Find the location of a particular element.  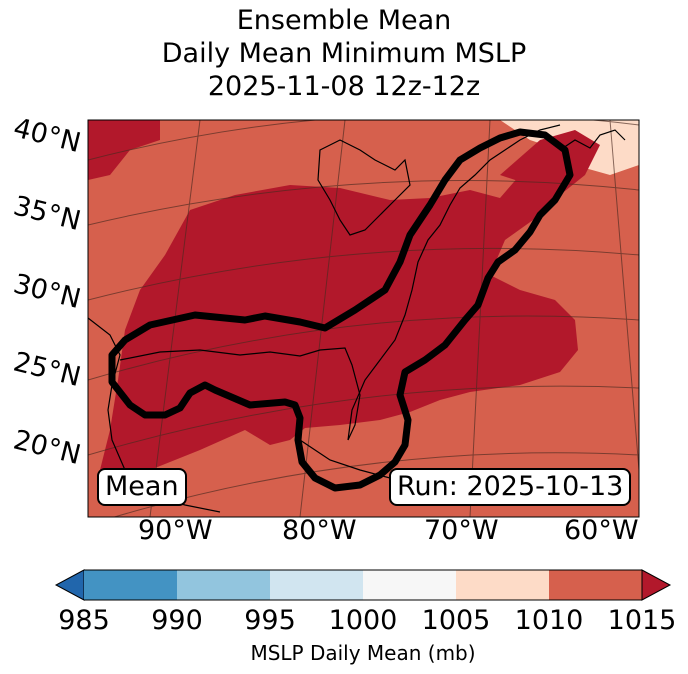

colorbar-extend-low is located at coordinates (69, 585).